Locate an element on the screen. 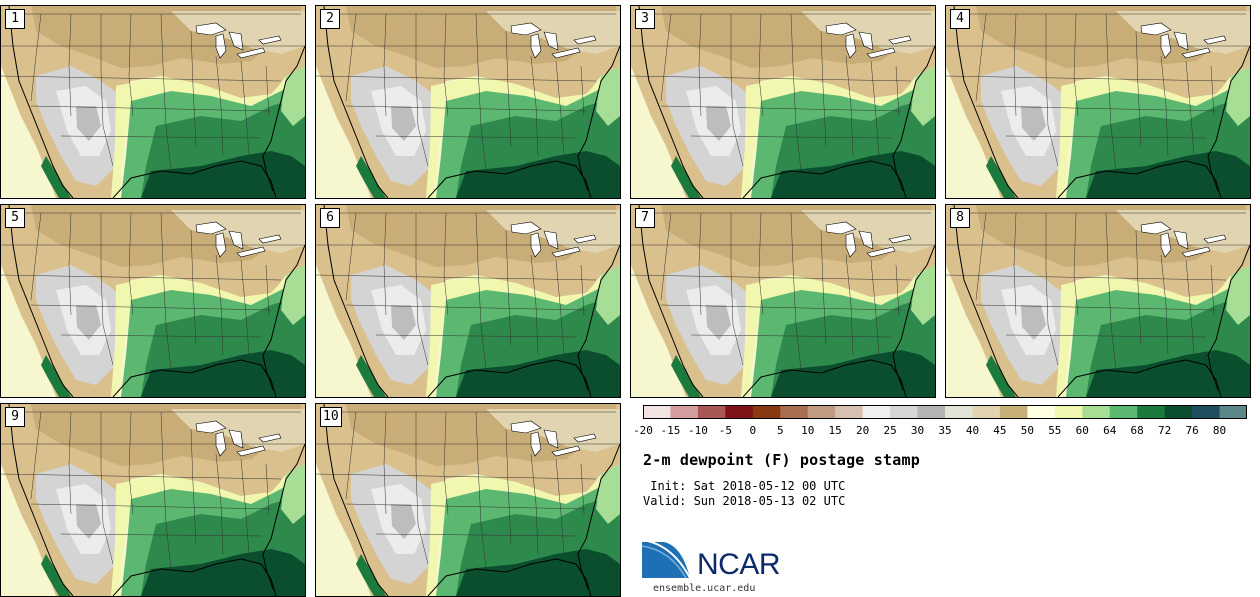 This screenshot has width=1260, height=597. member-map-10: 10 is located at coordinates (468, 500).